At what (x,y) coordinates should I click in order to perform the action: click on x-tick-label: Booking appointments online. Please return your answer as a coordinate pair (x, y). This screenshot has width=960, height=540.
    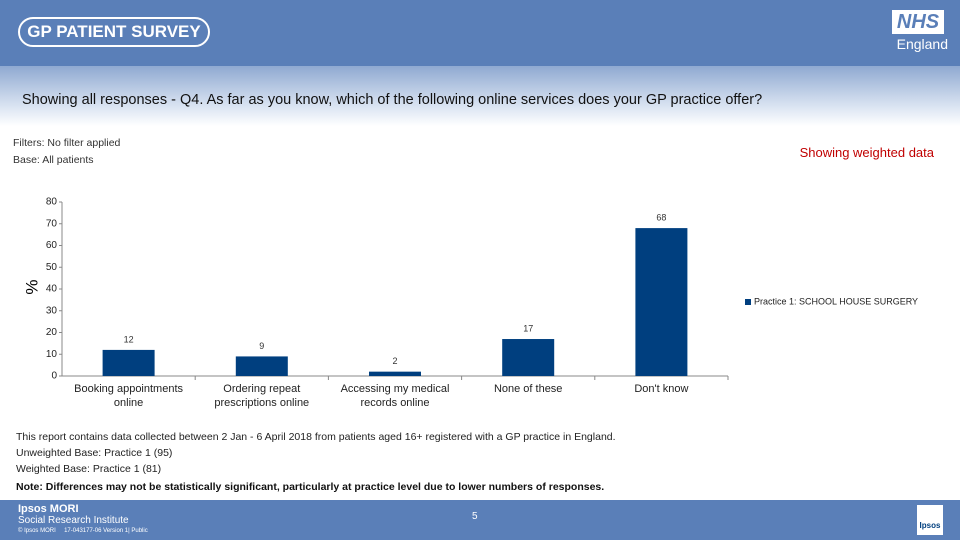
    Looking at the image, I should click on (129, 396).